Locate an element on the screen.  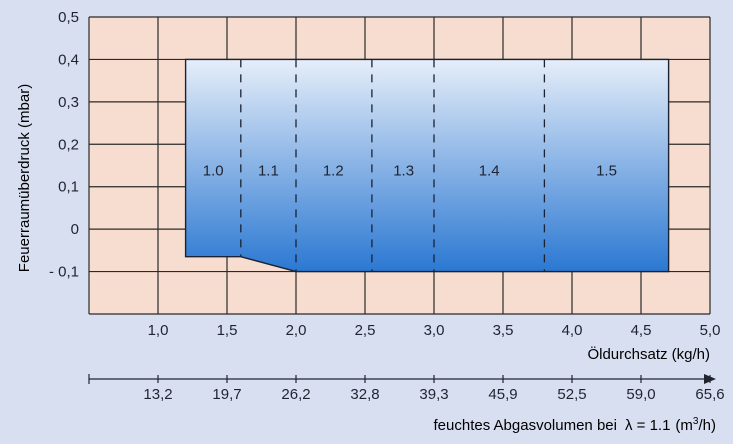
x-tick-label: 5,0 is located at coordinates (710, 330).